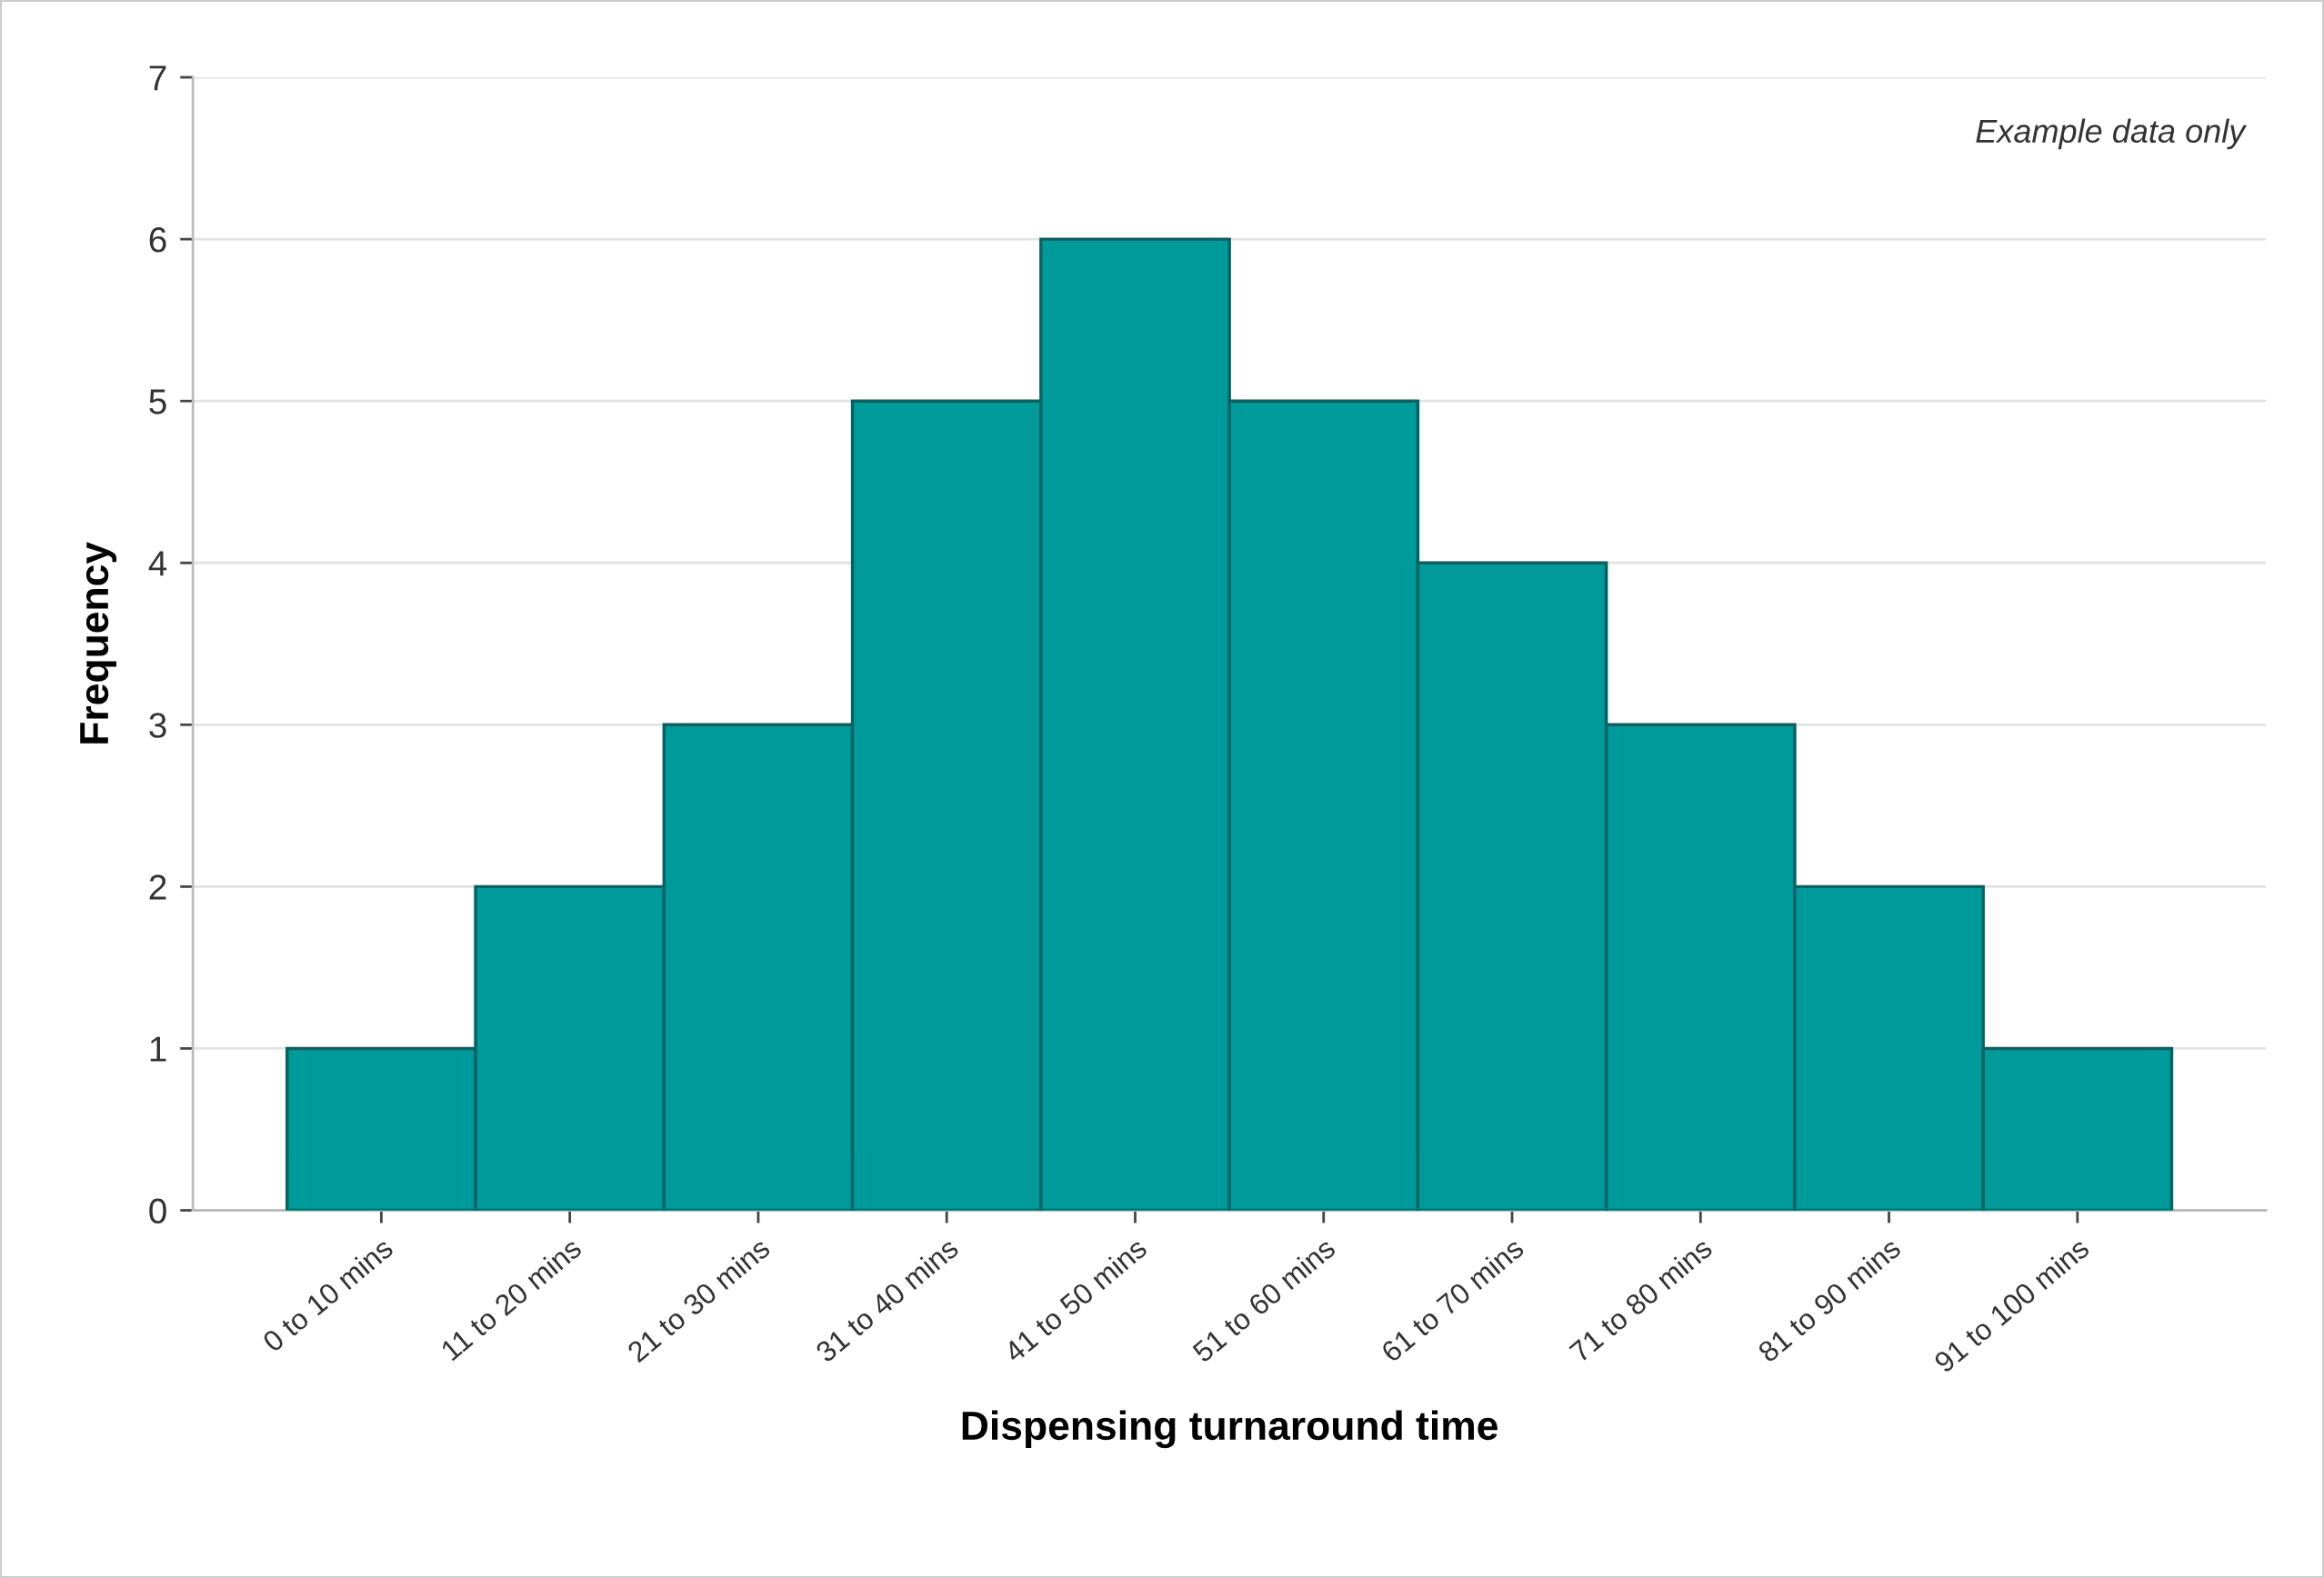  What do you see at coordinates (158, 887) in the screenshot?
I see `y-tick-label: 2` at bounding box center [158, 887].